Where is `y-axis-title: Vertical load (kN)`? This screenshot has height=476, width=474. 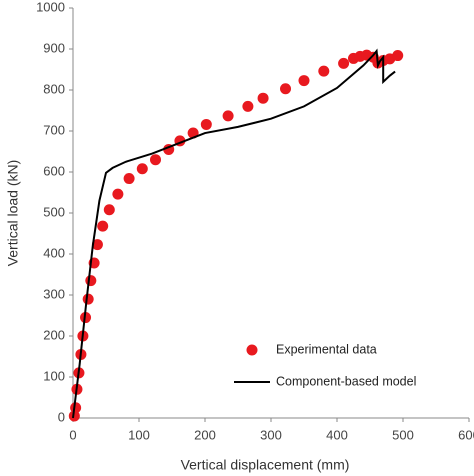 y-axis-title: Vertical load (kN) is located at coordinates (13, 213).